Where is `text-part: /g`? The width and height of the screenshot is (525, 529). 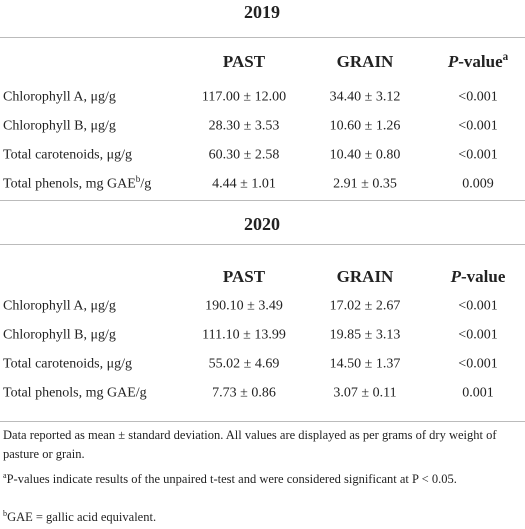
text-part: /g is located at coordinates (146, 184).